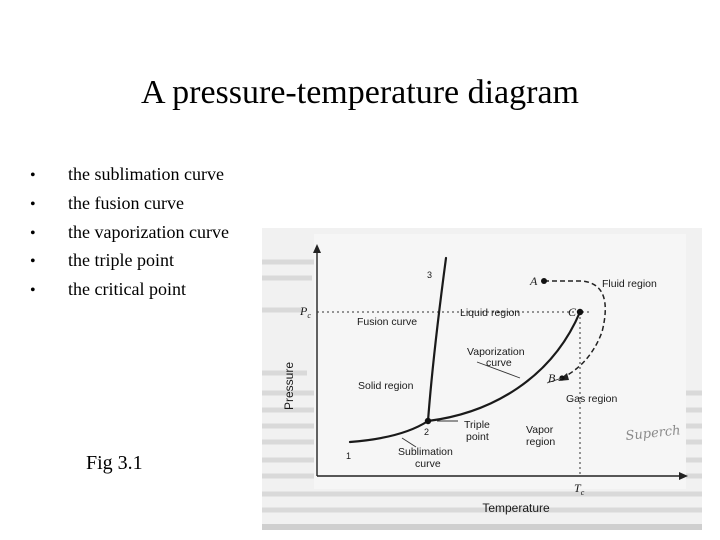 The image size is (720, 540). I want to click on point-a-label: A, so click(533, 281).